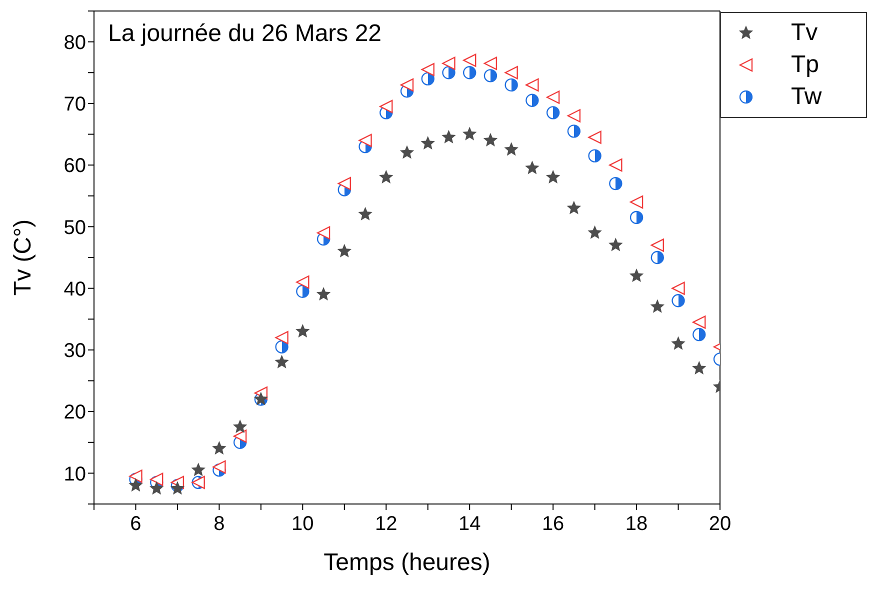  What do you see at coordinates (386, 524) in the screenshot?
I see `x-tick-label: 12` at bounding box center [386, 524].